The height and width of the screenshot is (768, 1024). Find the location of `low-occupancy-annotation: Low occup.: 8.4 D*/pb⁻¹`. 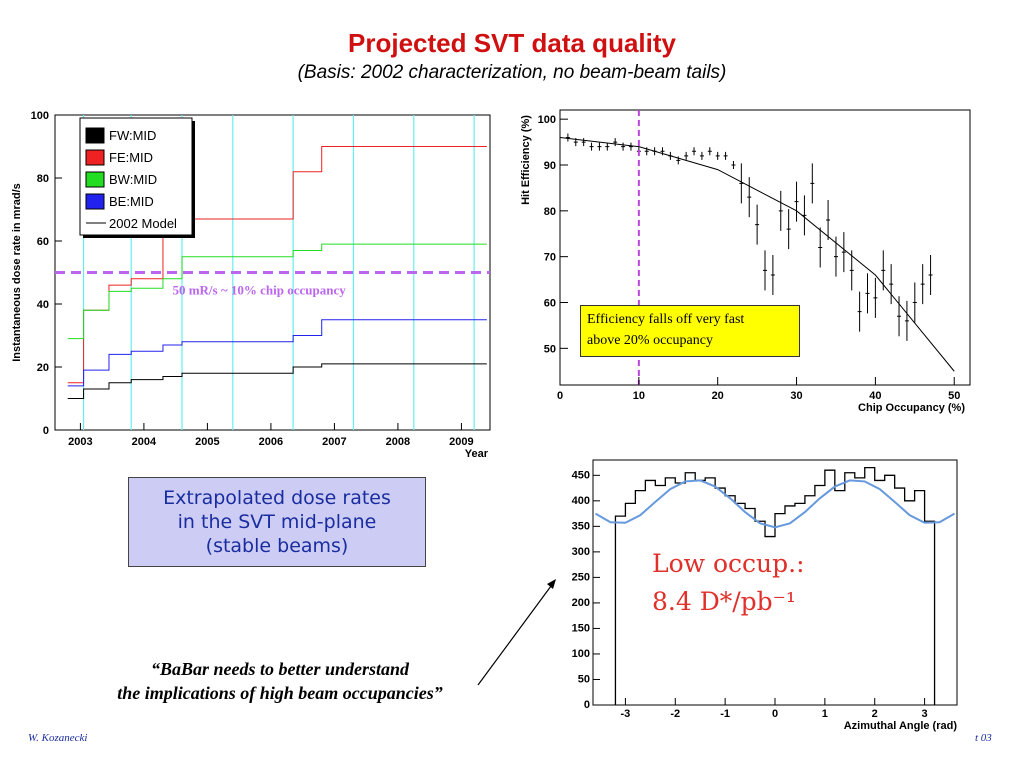

low-occupancy-annotation: Low occup.: 8.4 D*/pb⁻¹ is located at coordinates (767, 583).